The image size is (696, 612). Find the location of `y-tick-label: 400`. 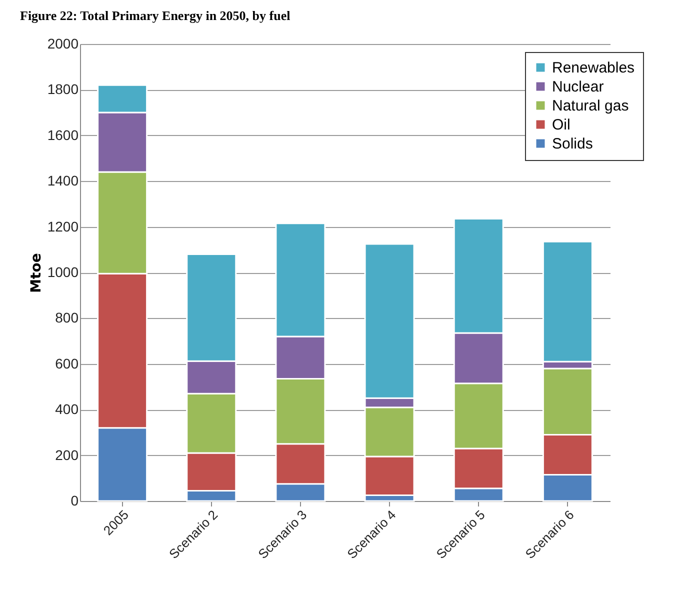

y-tick-label: 400 is located at coordinates (67, 409).